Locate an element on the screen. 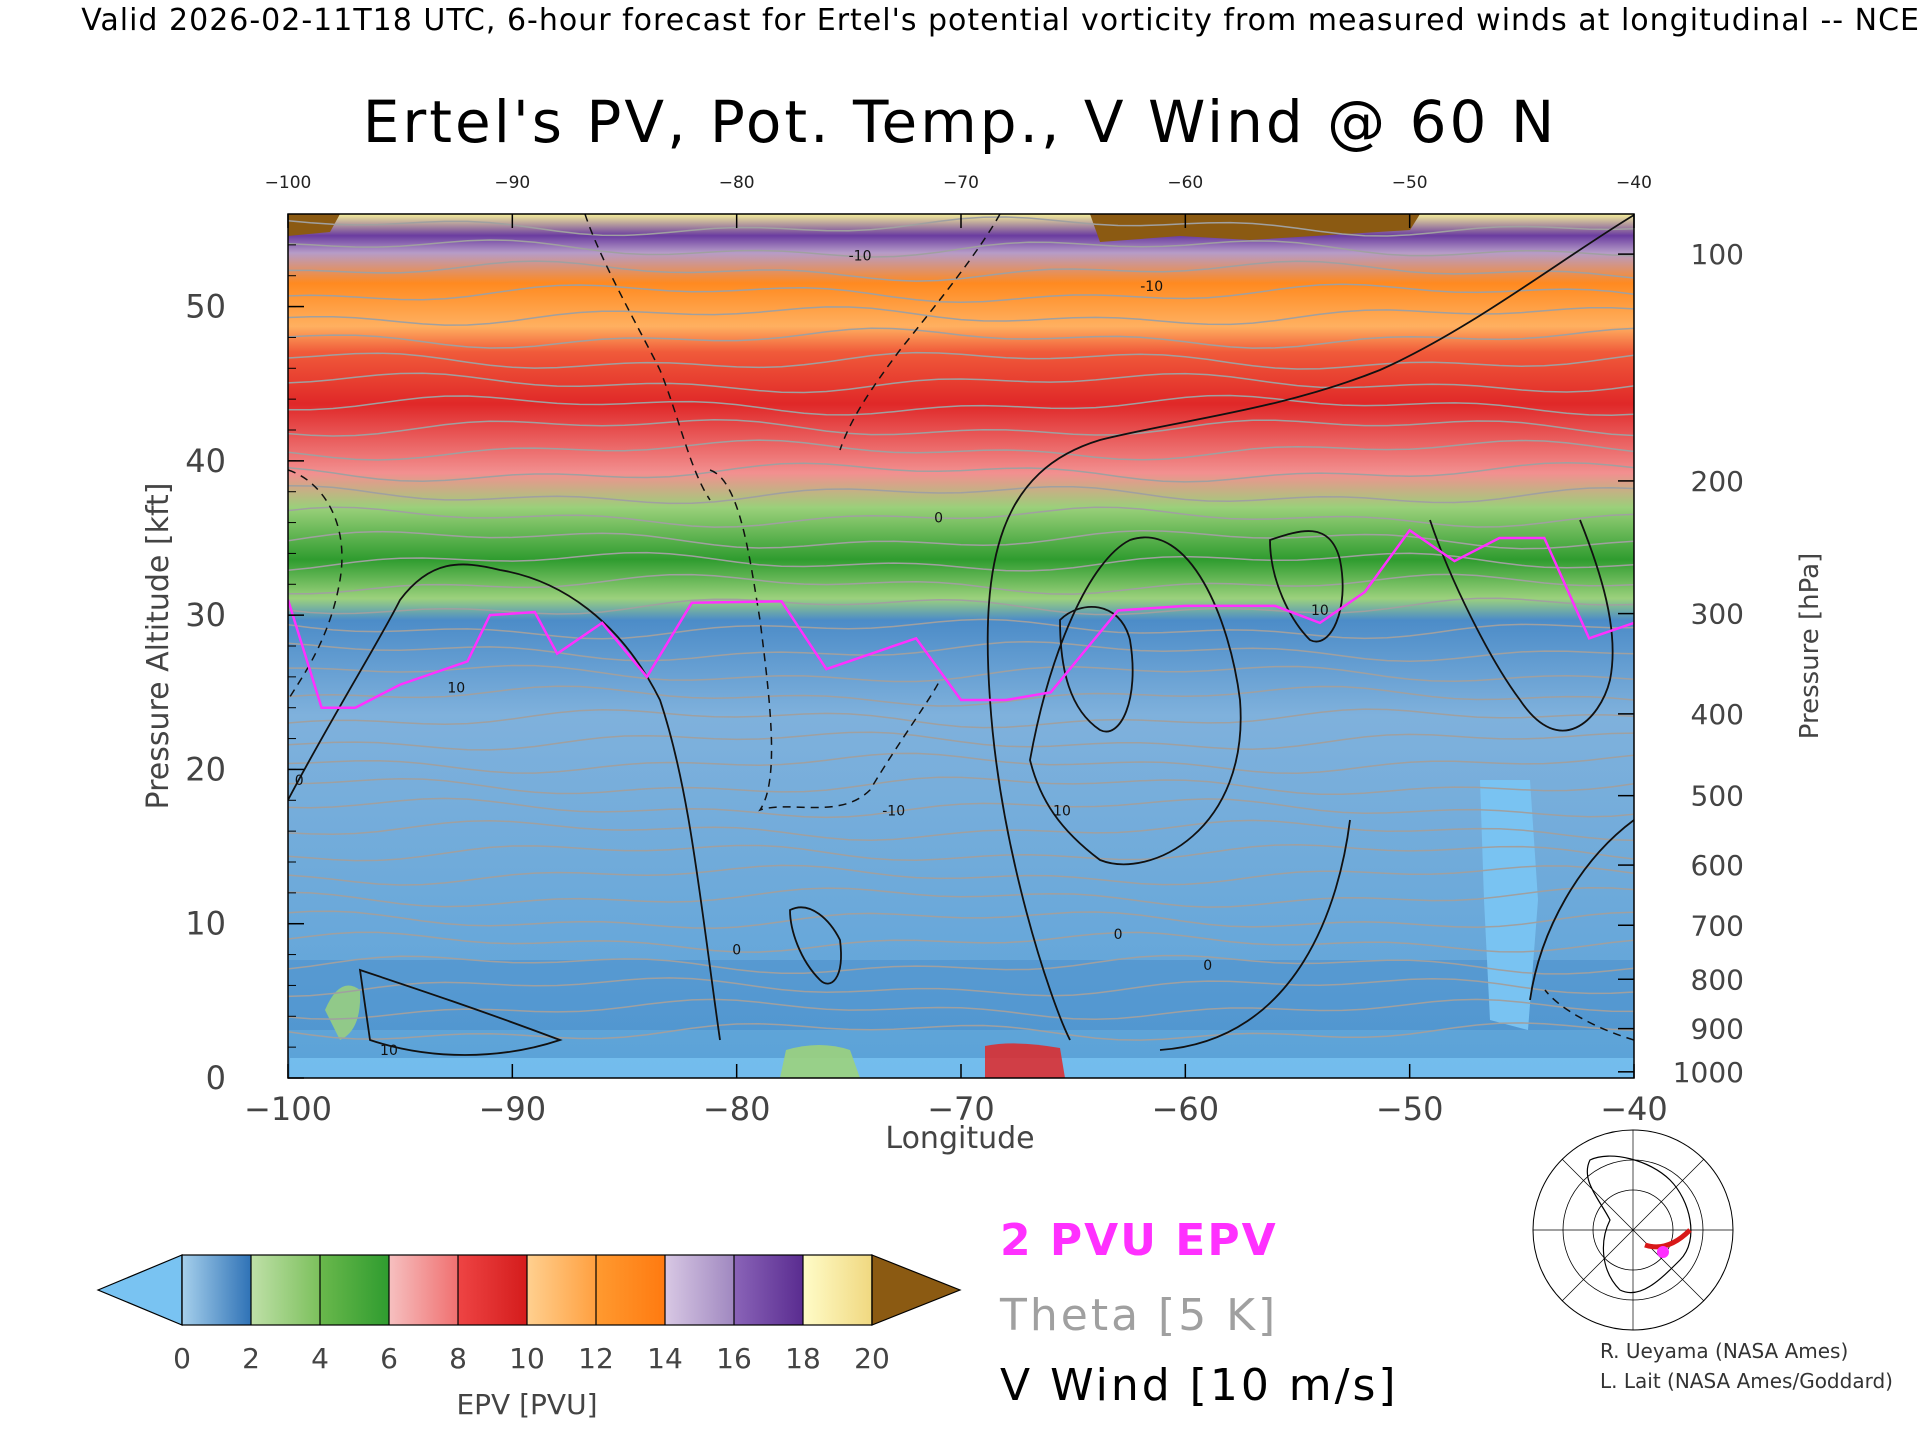  colorbar-tick-label: 8 is located at coordinates (458, 1358).